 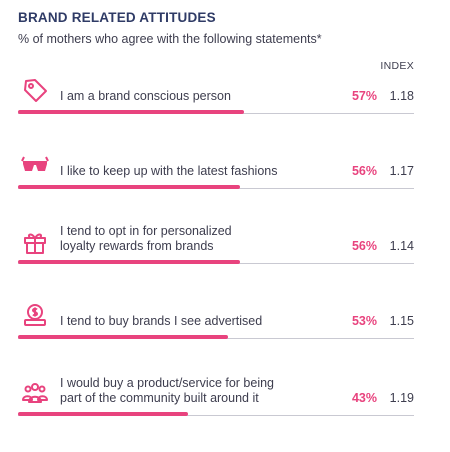 What do you see at coordinates (364, 321) in the screenshot?
I see `bar-percent-label: 53%` at bounding box center [364, 321].